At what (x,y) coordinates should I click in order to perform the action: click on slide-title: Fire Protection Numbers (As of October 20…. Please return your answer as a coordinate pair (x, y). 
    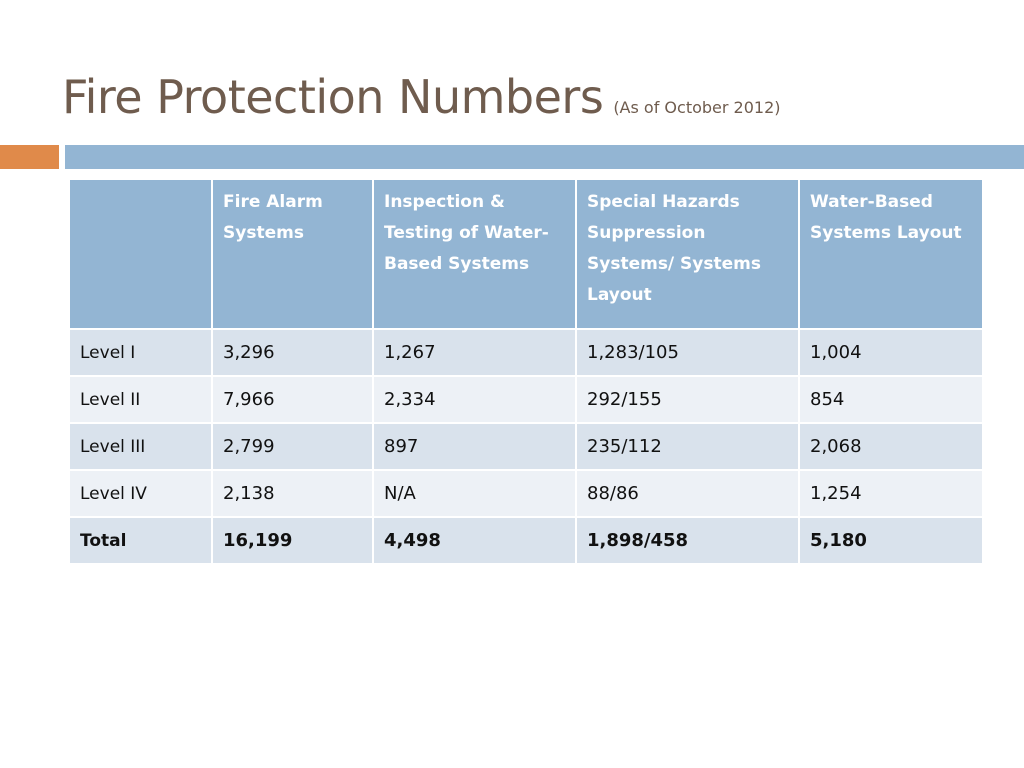
    Looking at the image, I should click on (421, 102).